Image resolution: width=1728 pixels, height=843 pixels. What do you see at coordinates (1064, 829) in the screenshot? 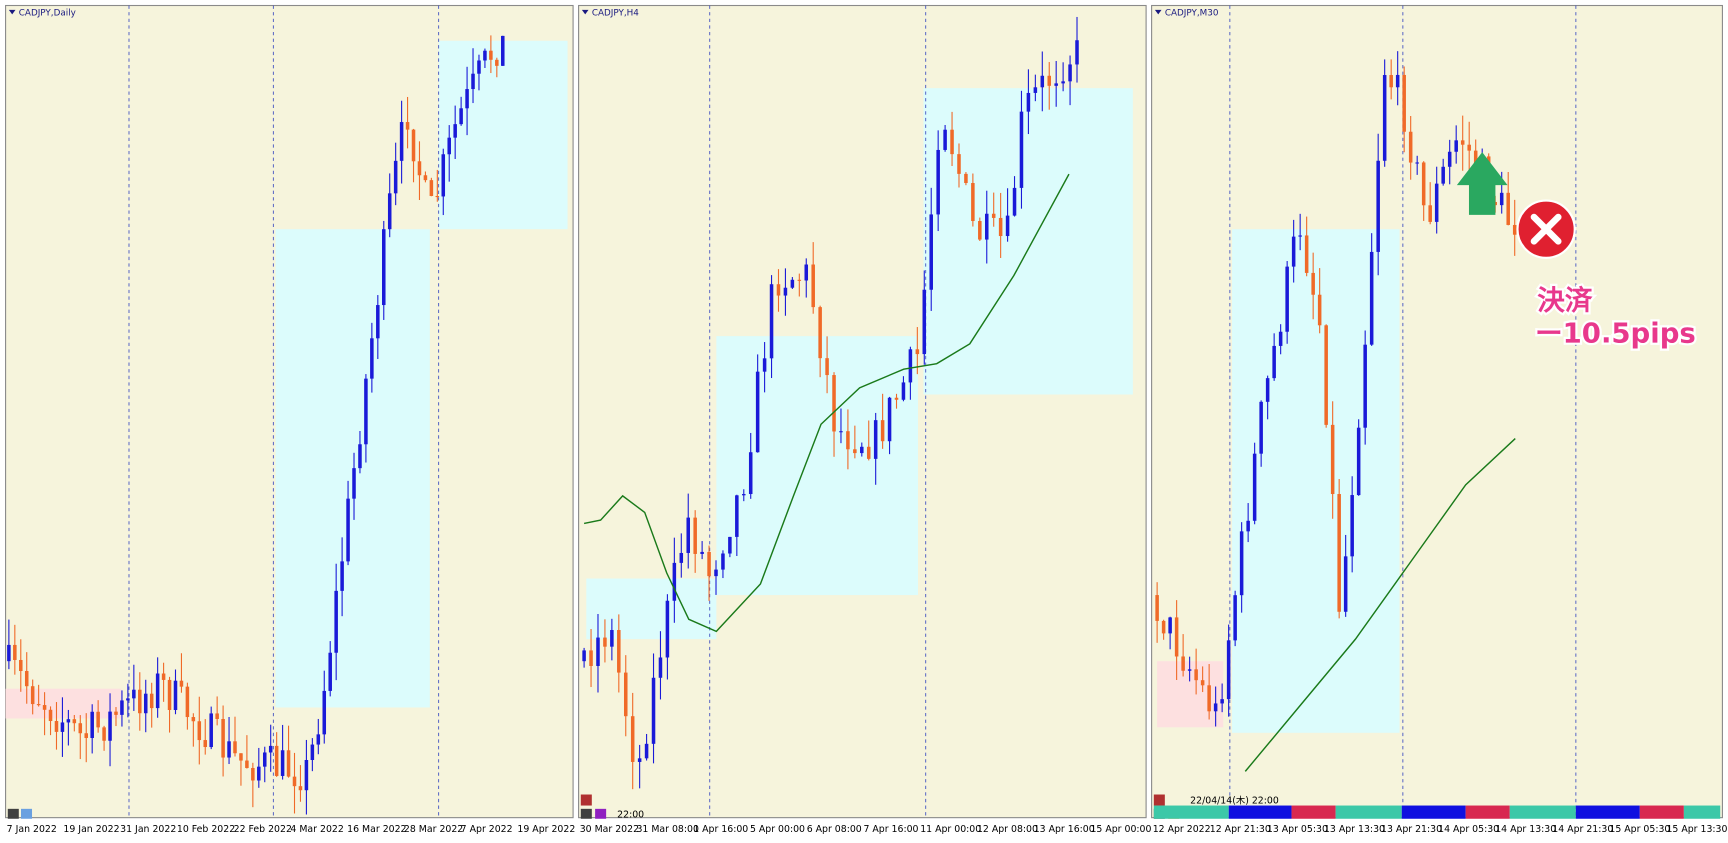
I see `x-axis-label: 13 Apr 16:00` at bounding box center [1064, 829].